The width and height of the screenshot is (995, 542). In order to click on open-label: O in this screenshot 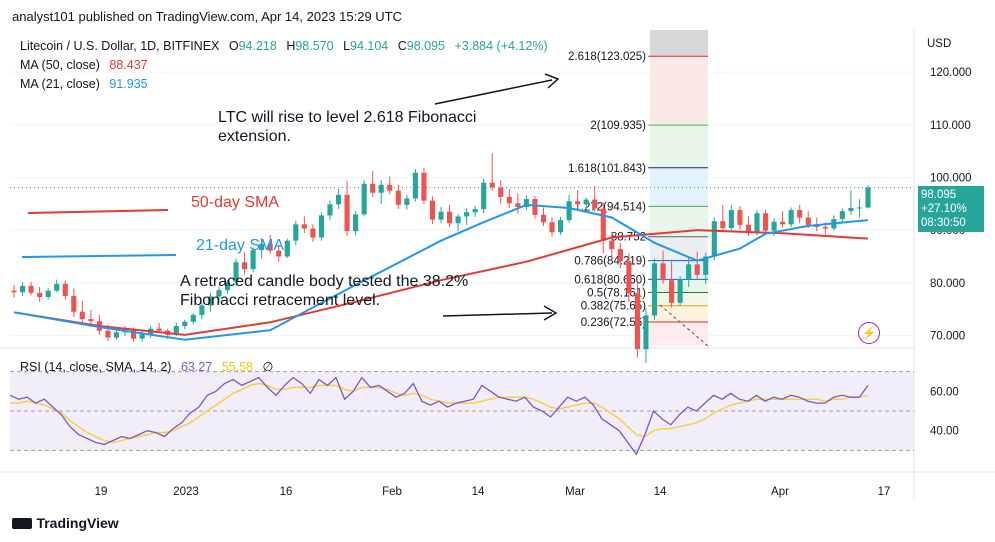, I will do `click(233, 46)`.